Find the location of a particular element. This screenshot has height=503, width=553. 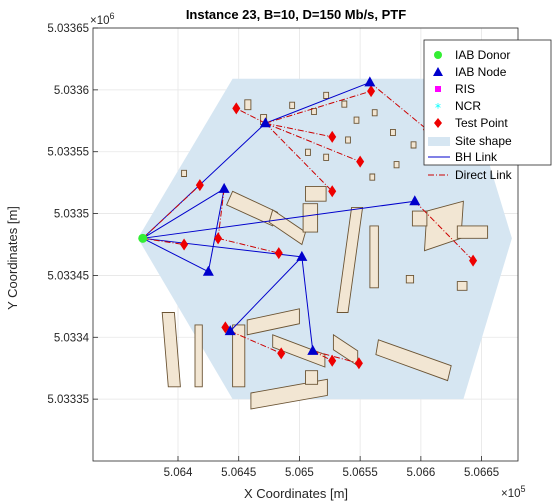

legend-item-direct-link: Direct Link is located at coordinates (470, 175).